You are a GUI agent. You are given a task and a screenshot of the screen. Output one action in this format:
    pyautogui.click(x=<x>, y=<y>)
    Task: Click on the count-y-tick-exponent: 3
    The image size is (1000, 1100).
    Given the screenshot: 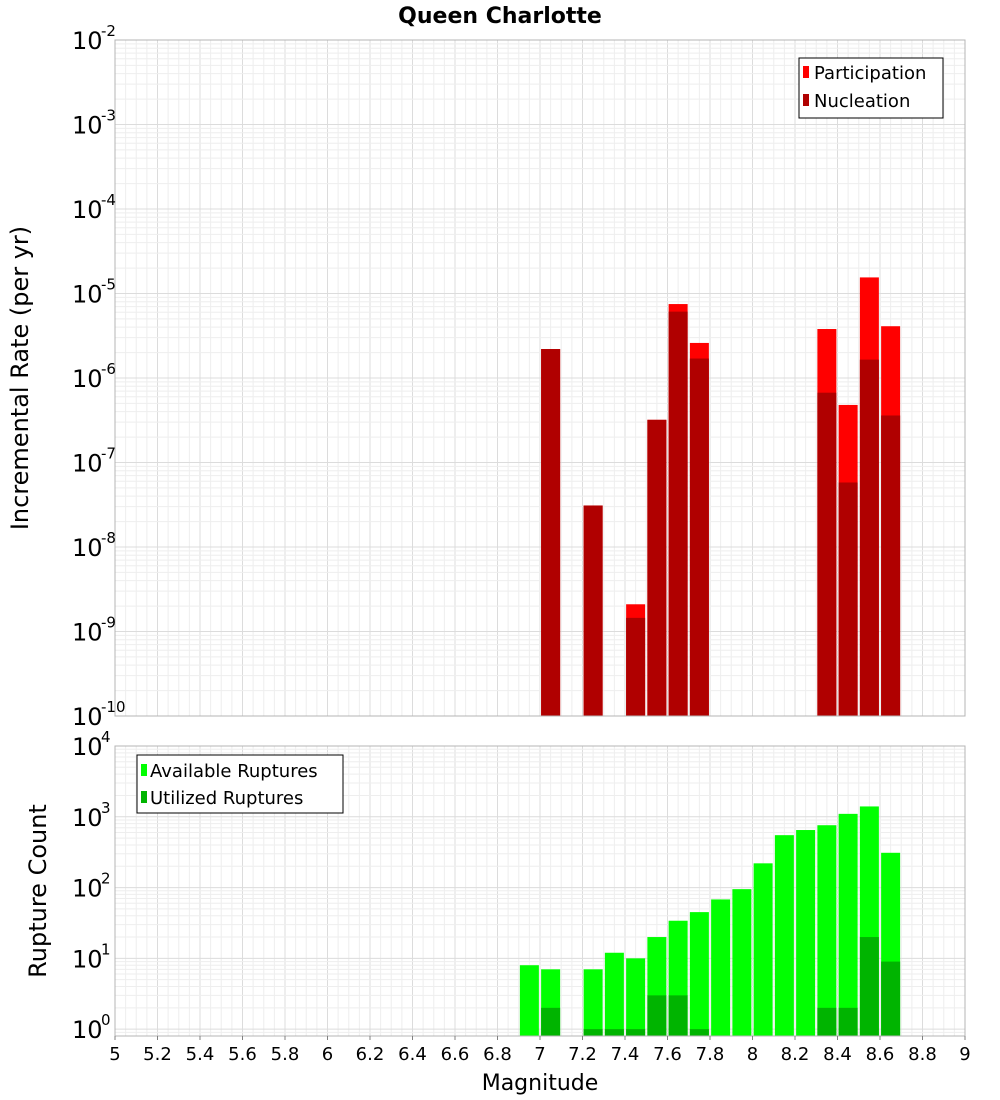 What is the action you would take?
    pyautogui.click(x=106, y=808)
    